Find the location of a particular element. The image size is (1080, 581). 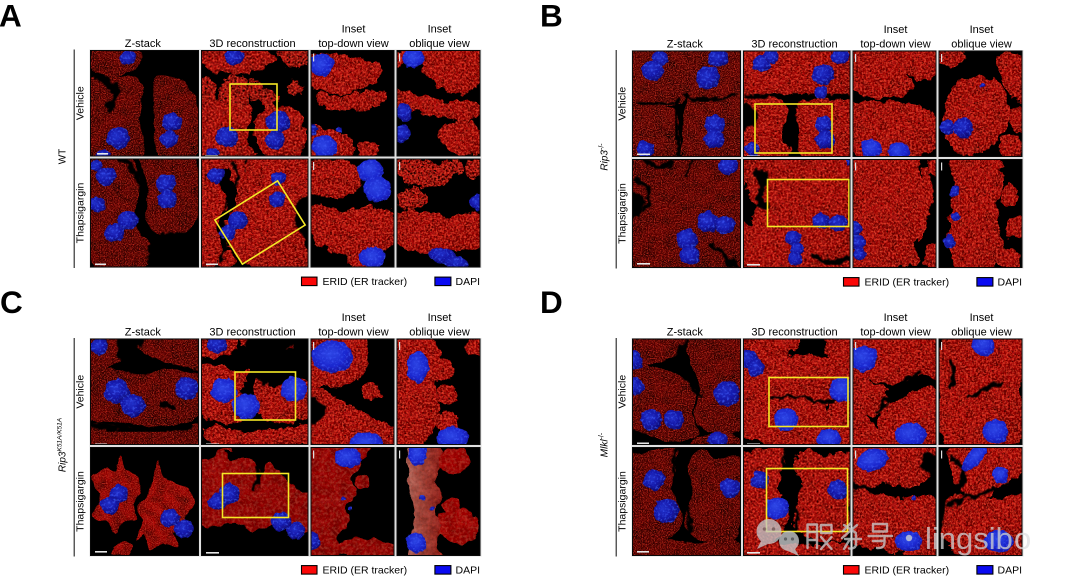

svg-text: Rip3K51A/K51A is located at coordinates (63, 445).